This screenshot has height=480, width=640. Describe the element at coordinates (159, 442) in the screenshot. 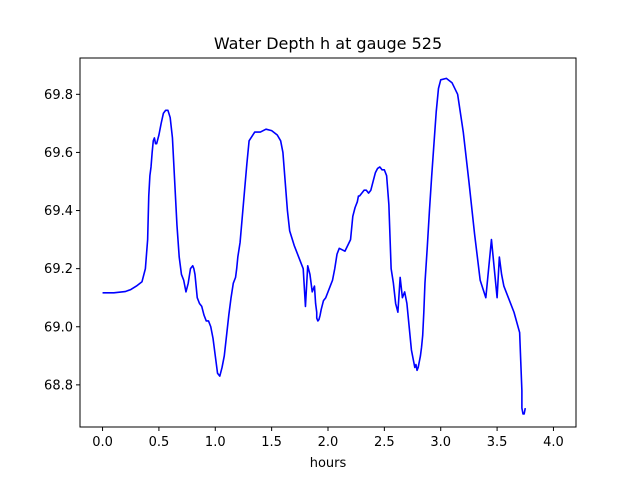

I see `x-tick-label: 0.5` at that location.